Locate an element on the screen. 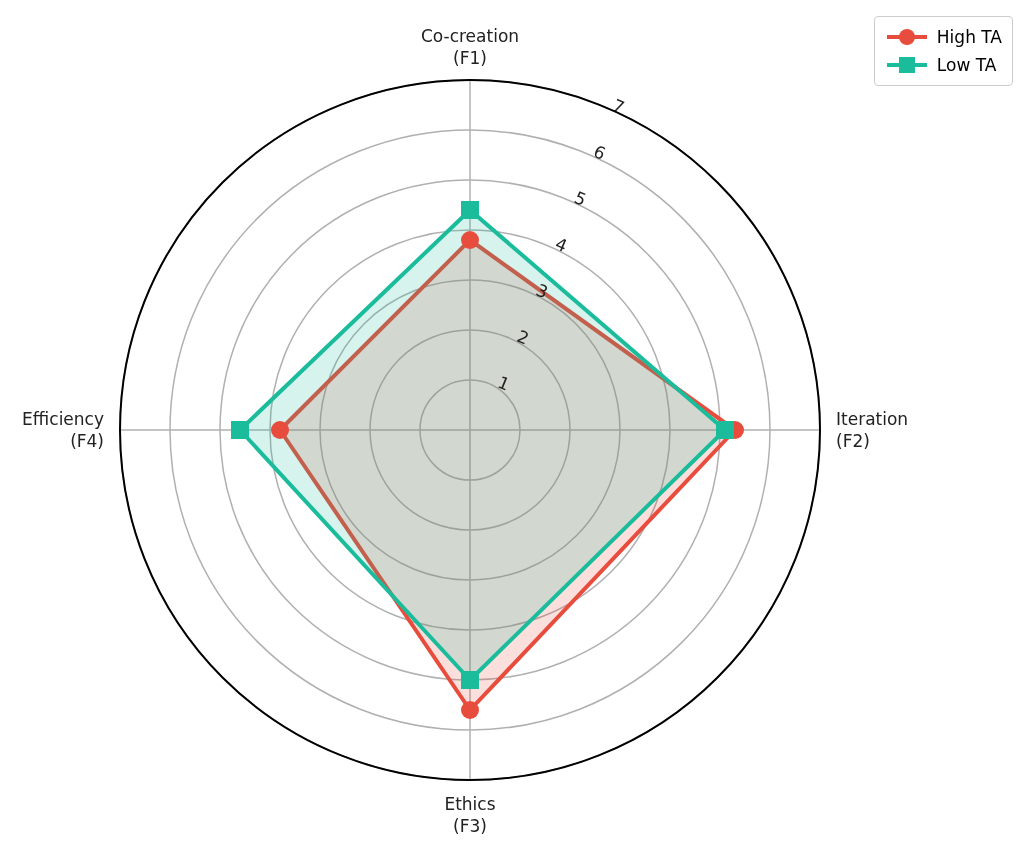 This screenshot has height=851, width=1027. legend-label: High TA is located at coordinates (969, 37).